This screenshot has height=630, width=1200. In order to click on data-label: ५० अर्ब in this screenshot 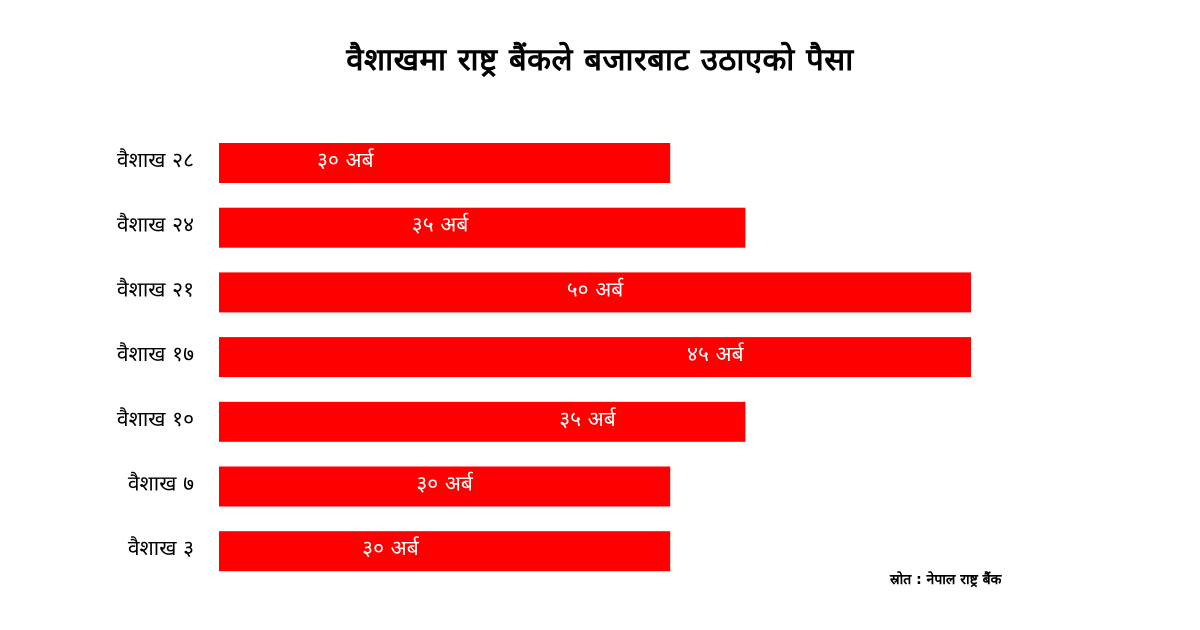, I will do `click(596, 289)`.